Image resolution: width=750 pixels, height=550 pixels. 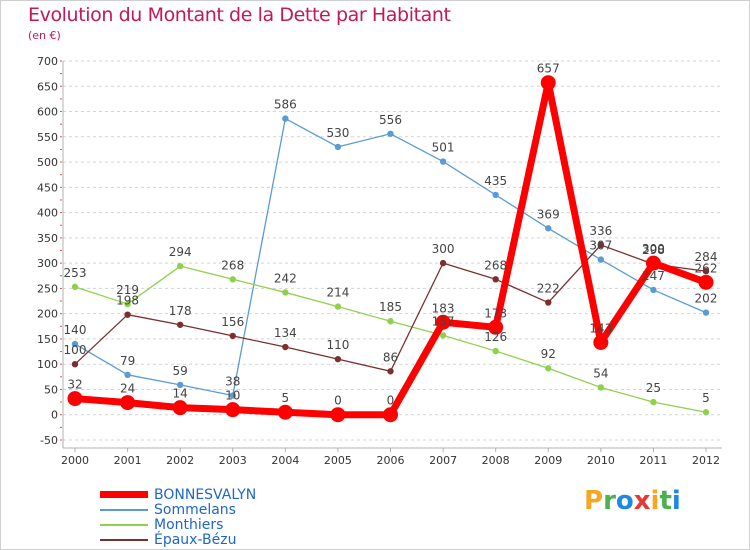 I want to click on data-label: 134, so click(x=285, y=333).